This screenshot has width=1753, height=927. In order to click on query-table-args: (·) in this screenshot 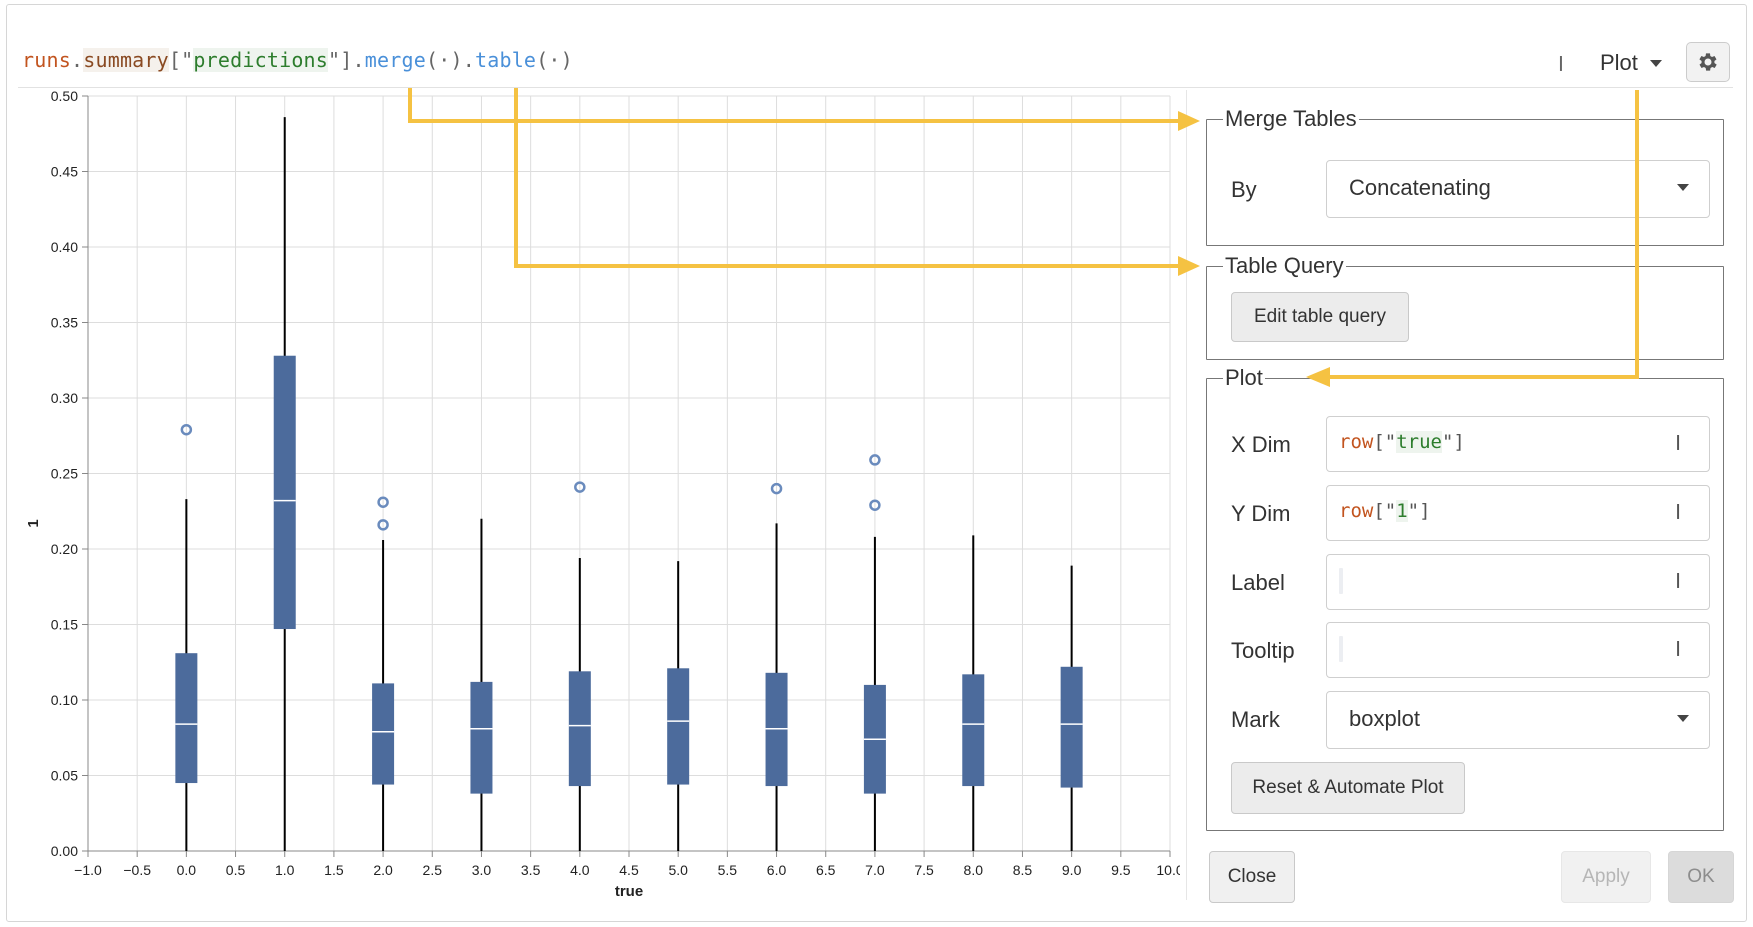, I will do `click(554, 60)`.